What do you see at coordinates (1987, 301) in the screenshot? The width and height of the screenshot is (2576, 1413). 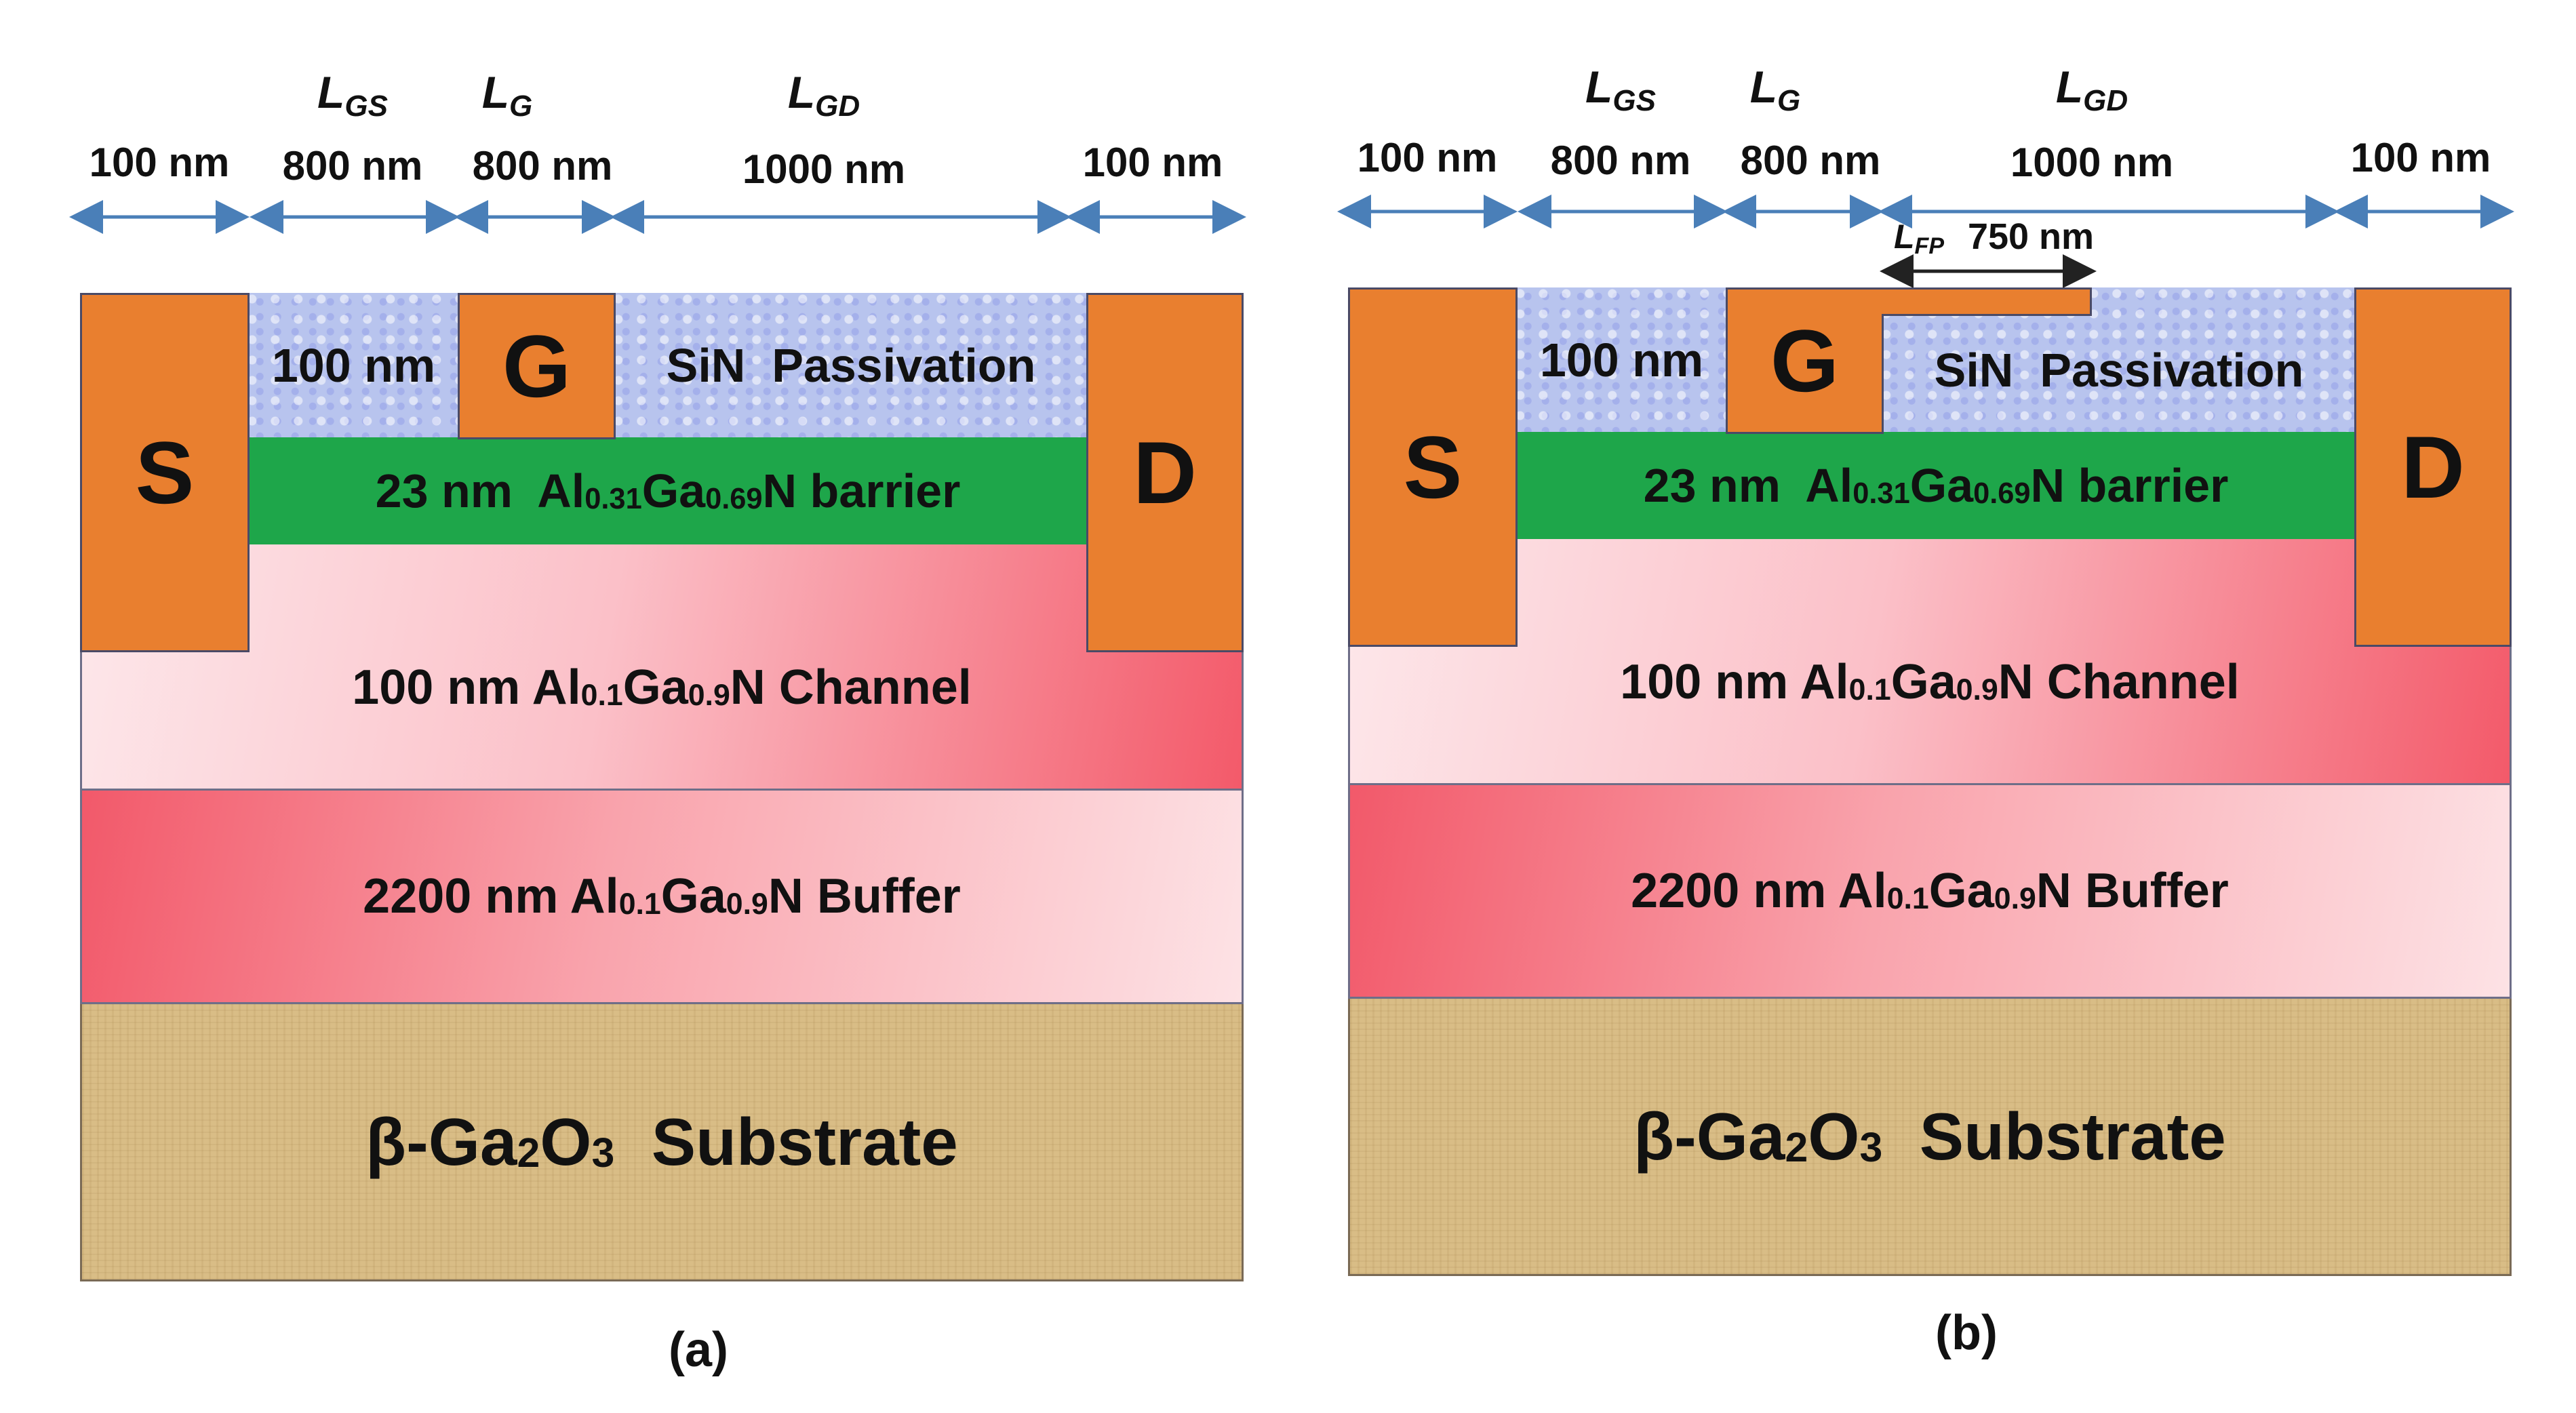 I see `field-plate` at bounding box center [1987, 301].